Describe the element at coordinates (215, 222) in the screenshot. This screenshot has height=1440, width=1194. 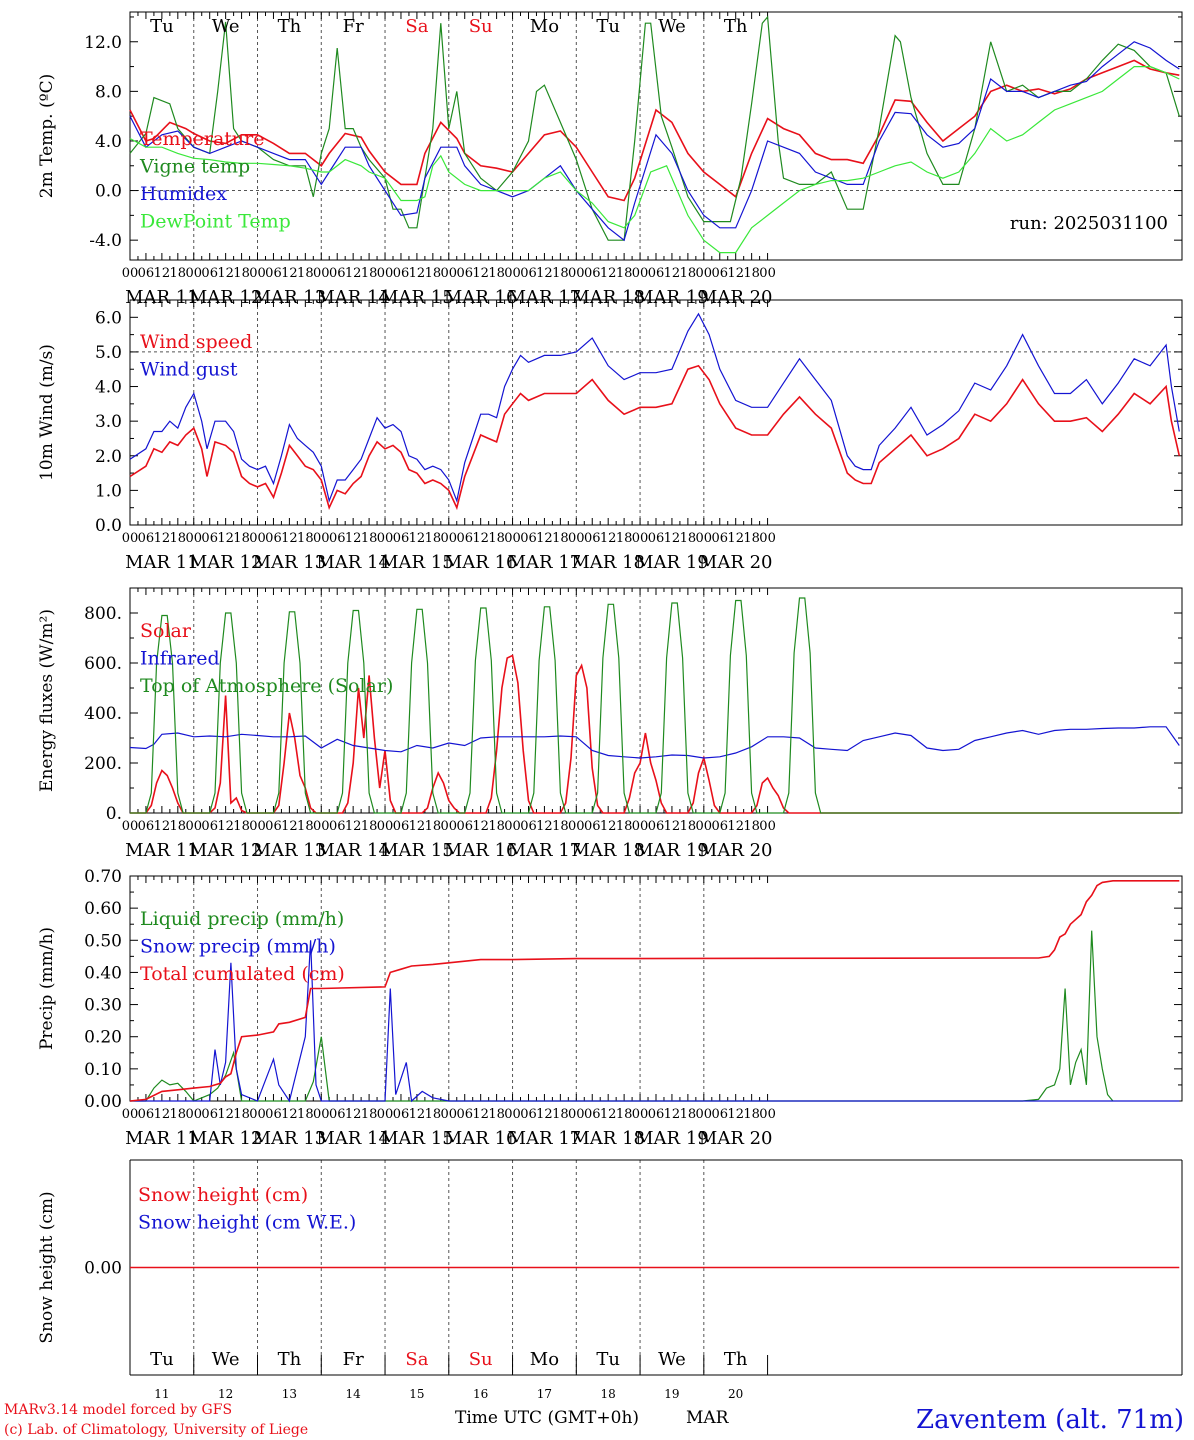
I see `legend-entry: DewPoint Temp` at that location.